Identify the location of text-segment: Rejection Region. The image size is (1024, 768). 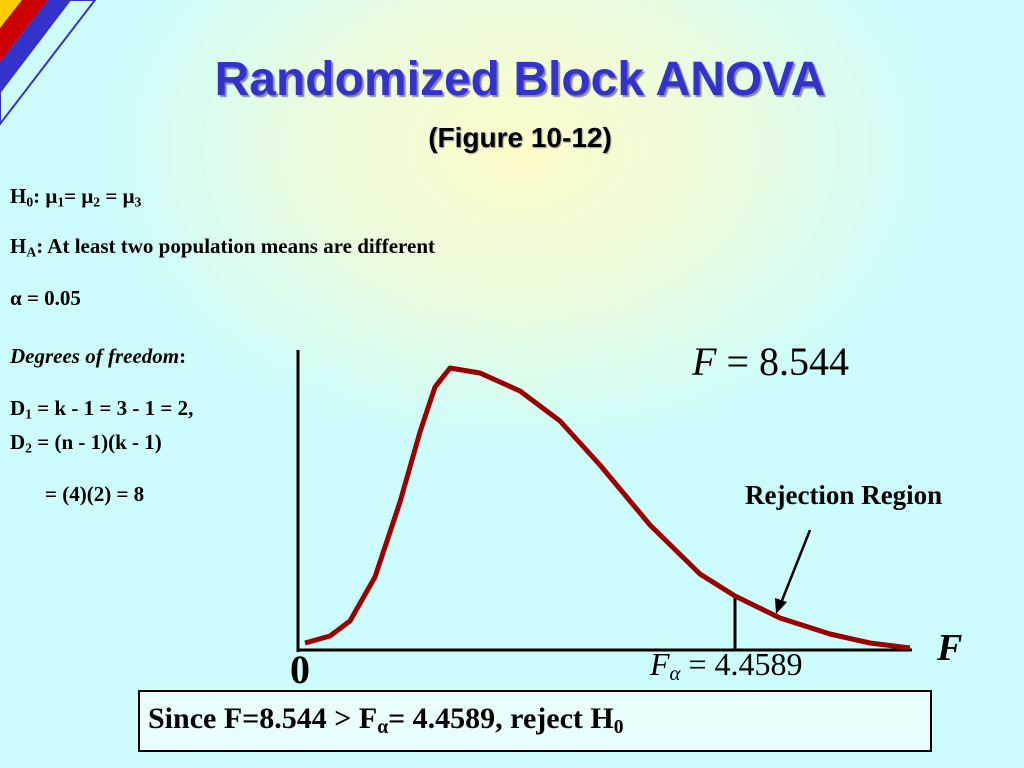
(844, 495).